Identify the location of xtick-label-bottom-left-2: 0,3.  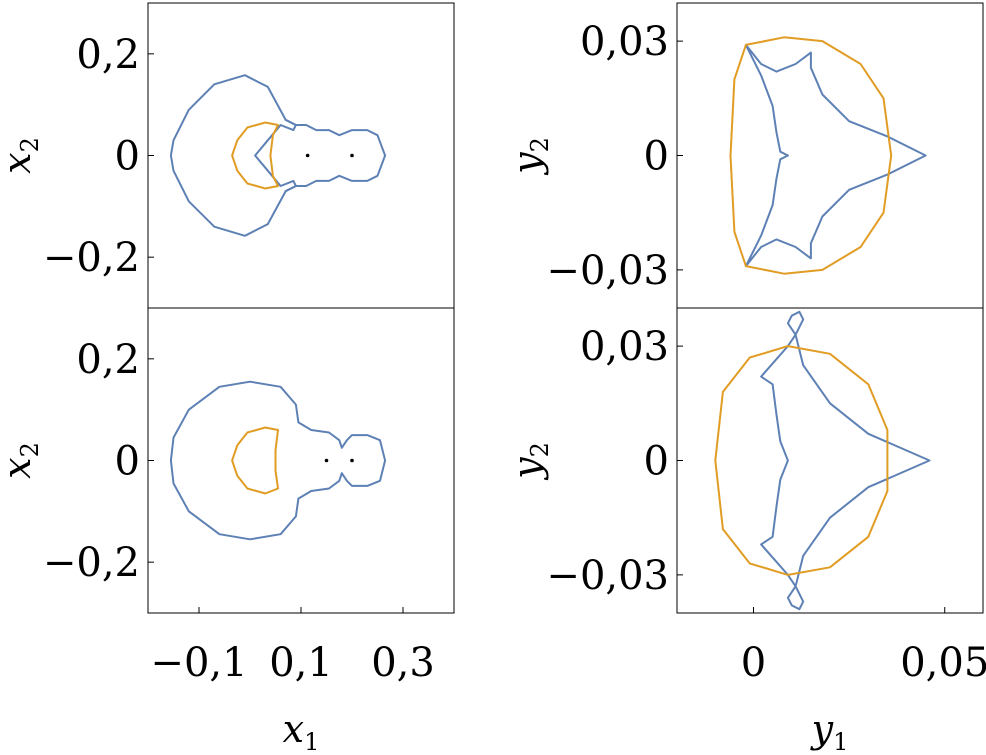
(403, 663).